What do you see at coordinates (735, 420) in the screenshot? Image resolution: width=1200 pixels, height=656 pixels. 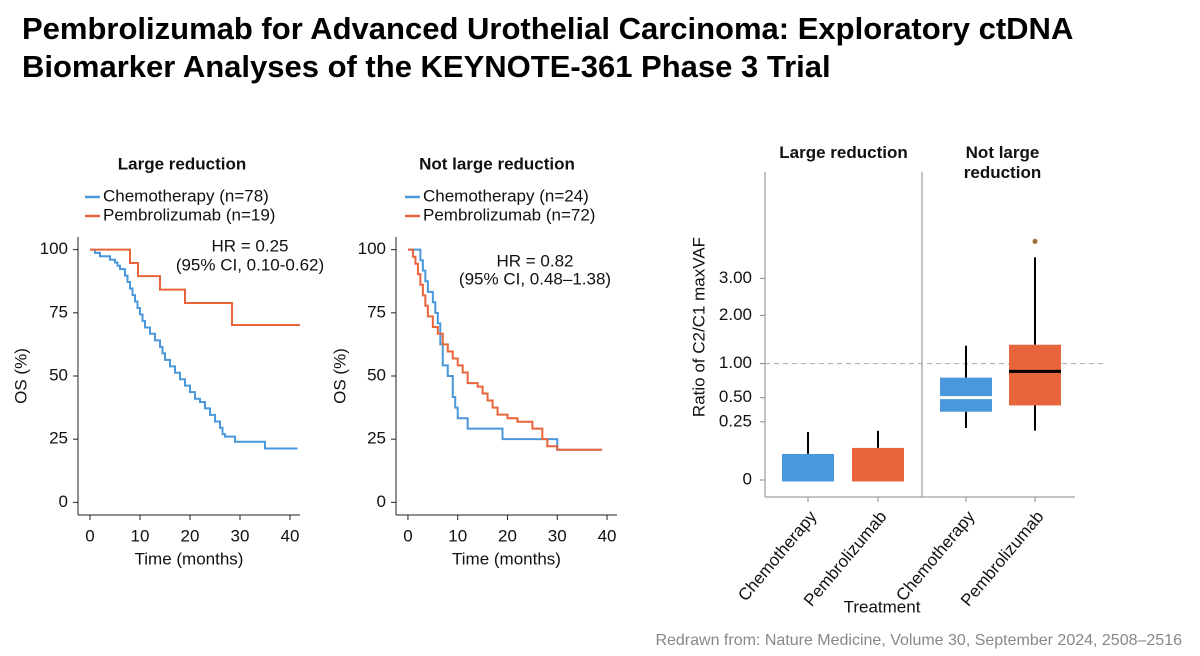 I see `y-tick-label: 0.25` at bounding box center [735, 420].